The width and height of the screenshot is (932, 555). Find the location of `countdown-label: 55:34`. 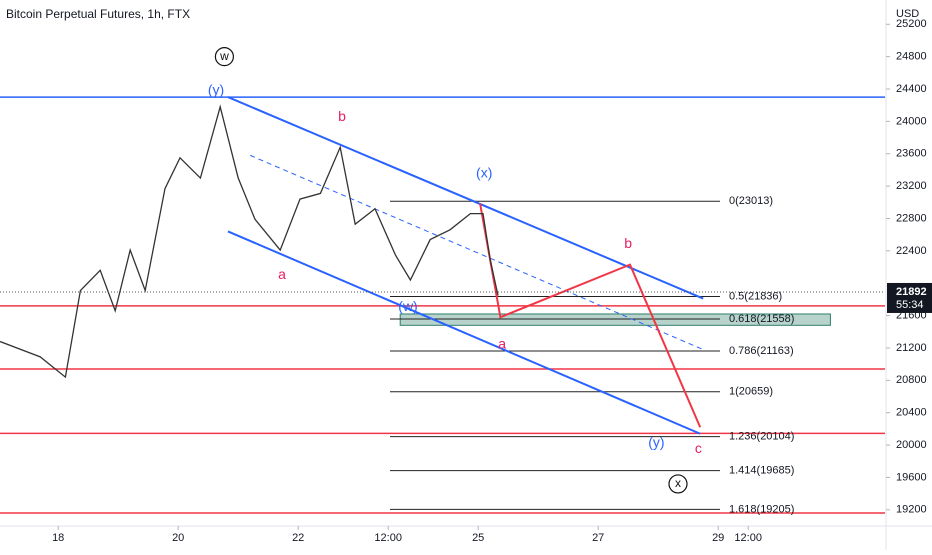

countdown-label: 55:34 is located at coordinates (910, 305).